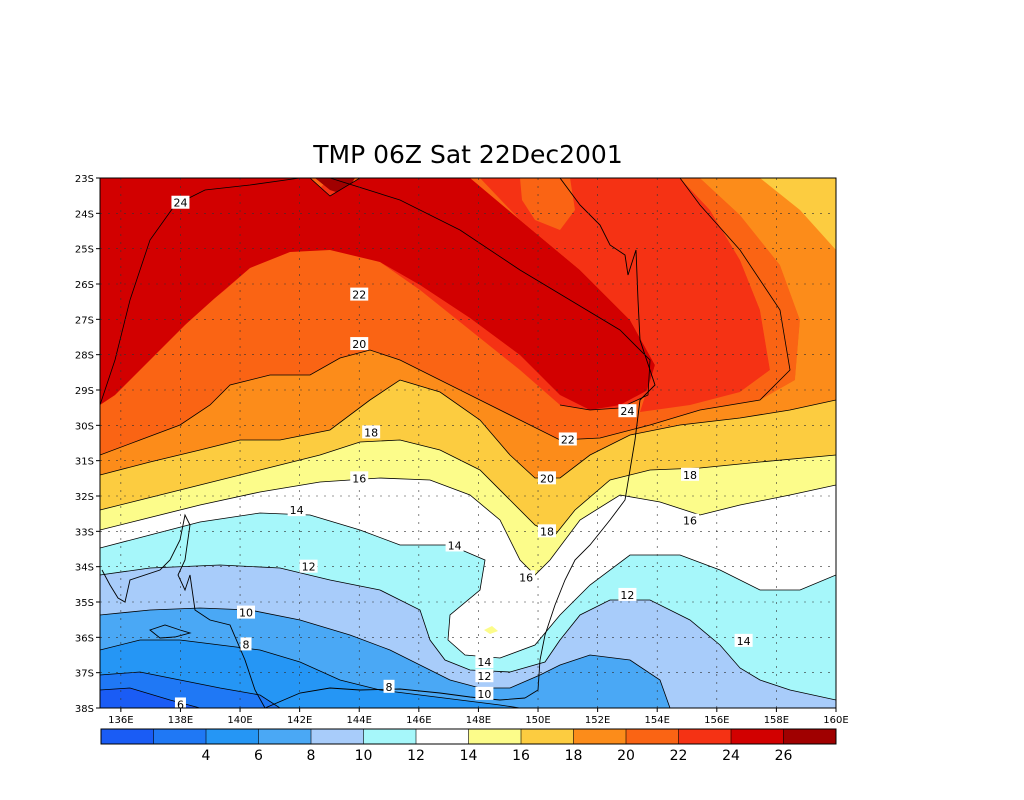 The width and height of the screenshot is (1024, 800). Describe the element at coordinates (547, 204) in the screenshot. I see `band-orange-spot` at that location.